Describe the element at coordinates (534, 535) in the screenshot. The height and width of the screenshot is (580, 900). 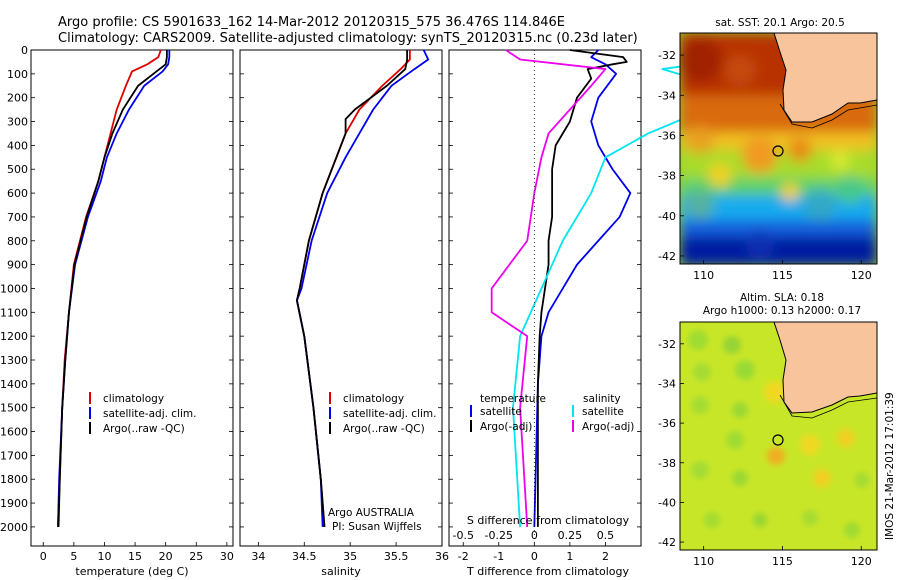
I see `s-tick-label: 0` at that location.